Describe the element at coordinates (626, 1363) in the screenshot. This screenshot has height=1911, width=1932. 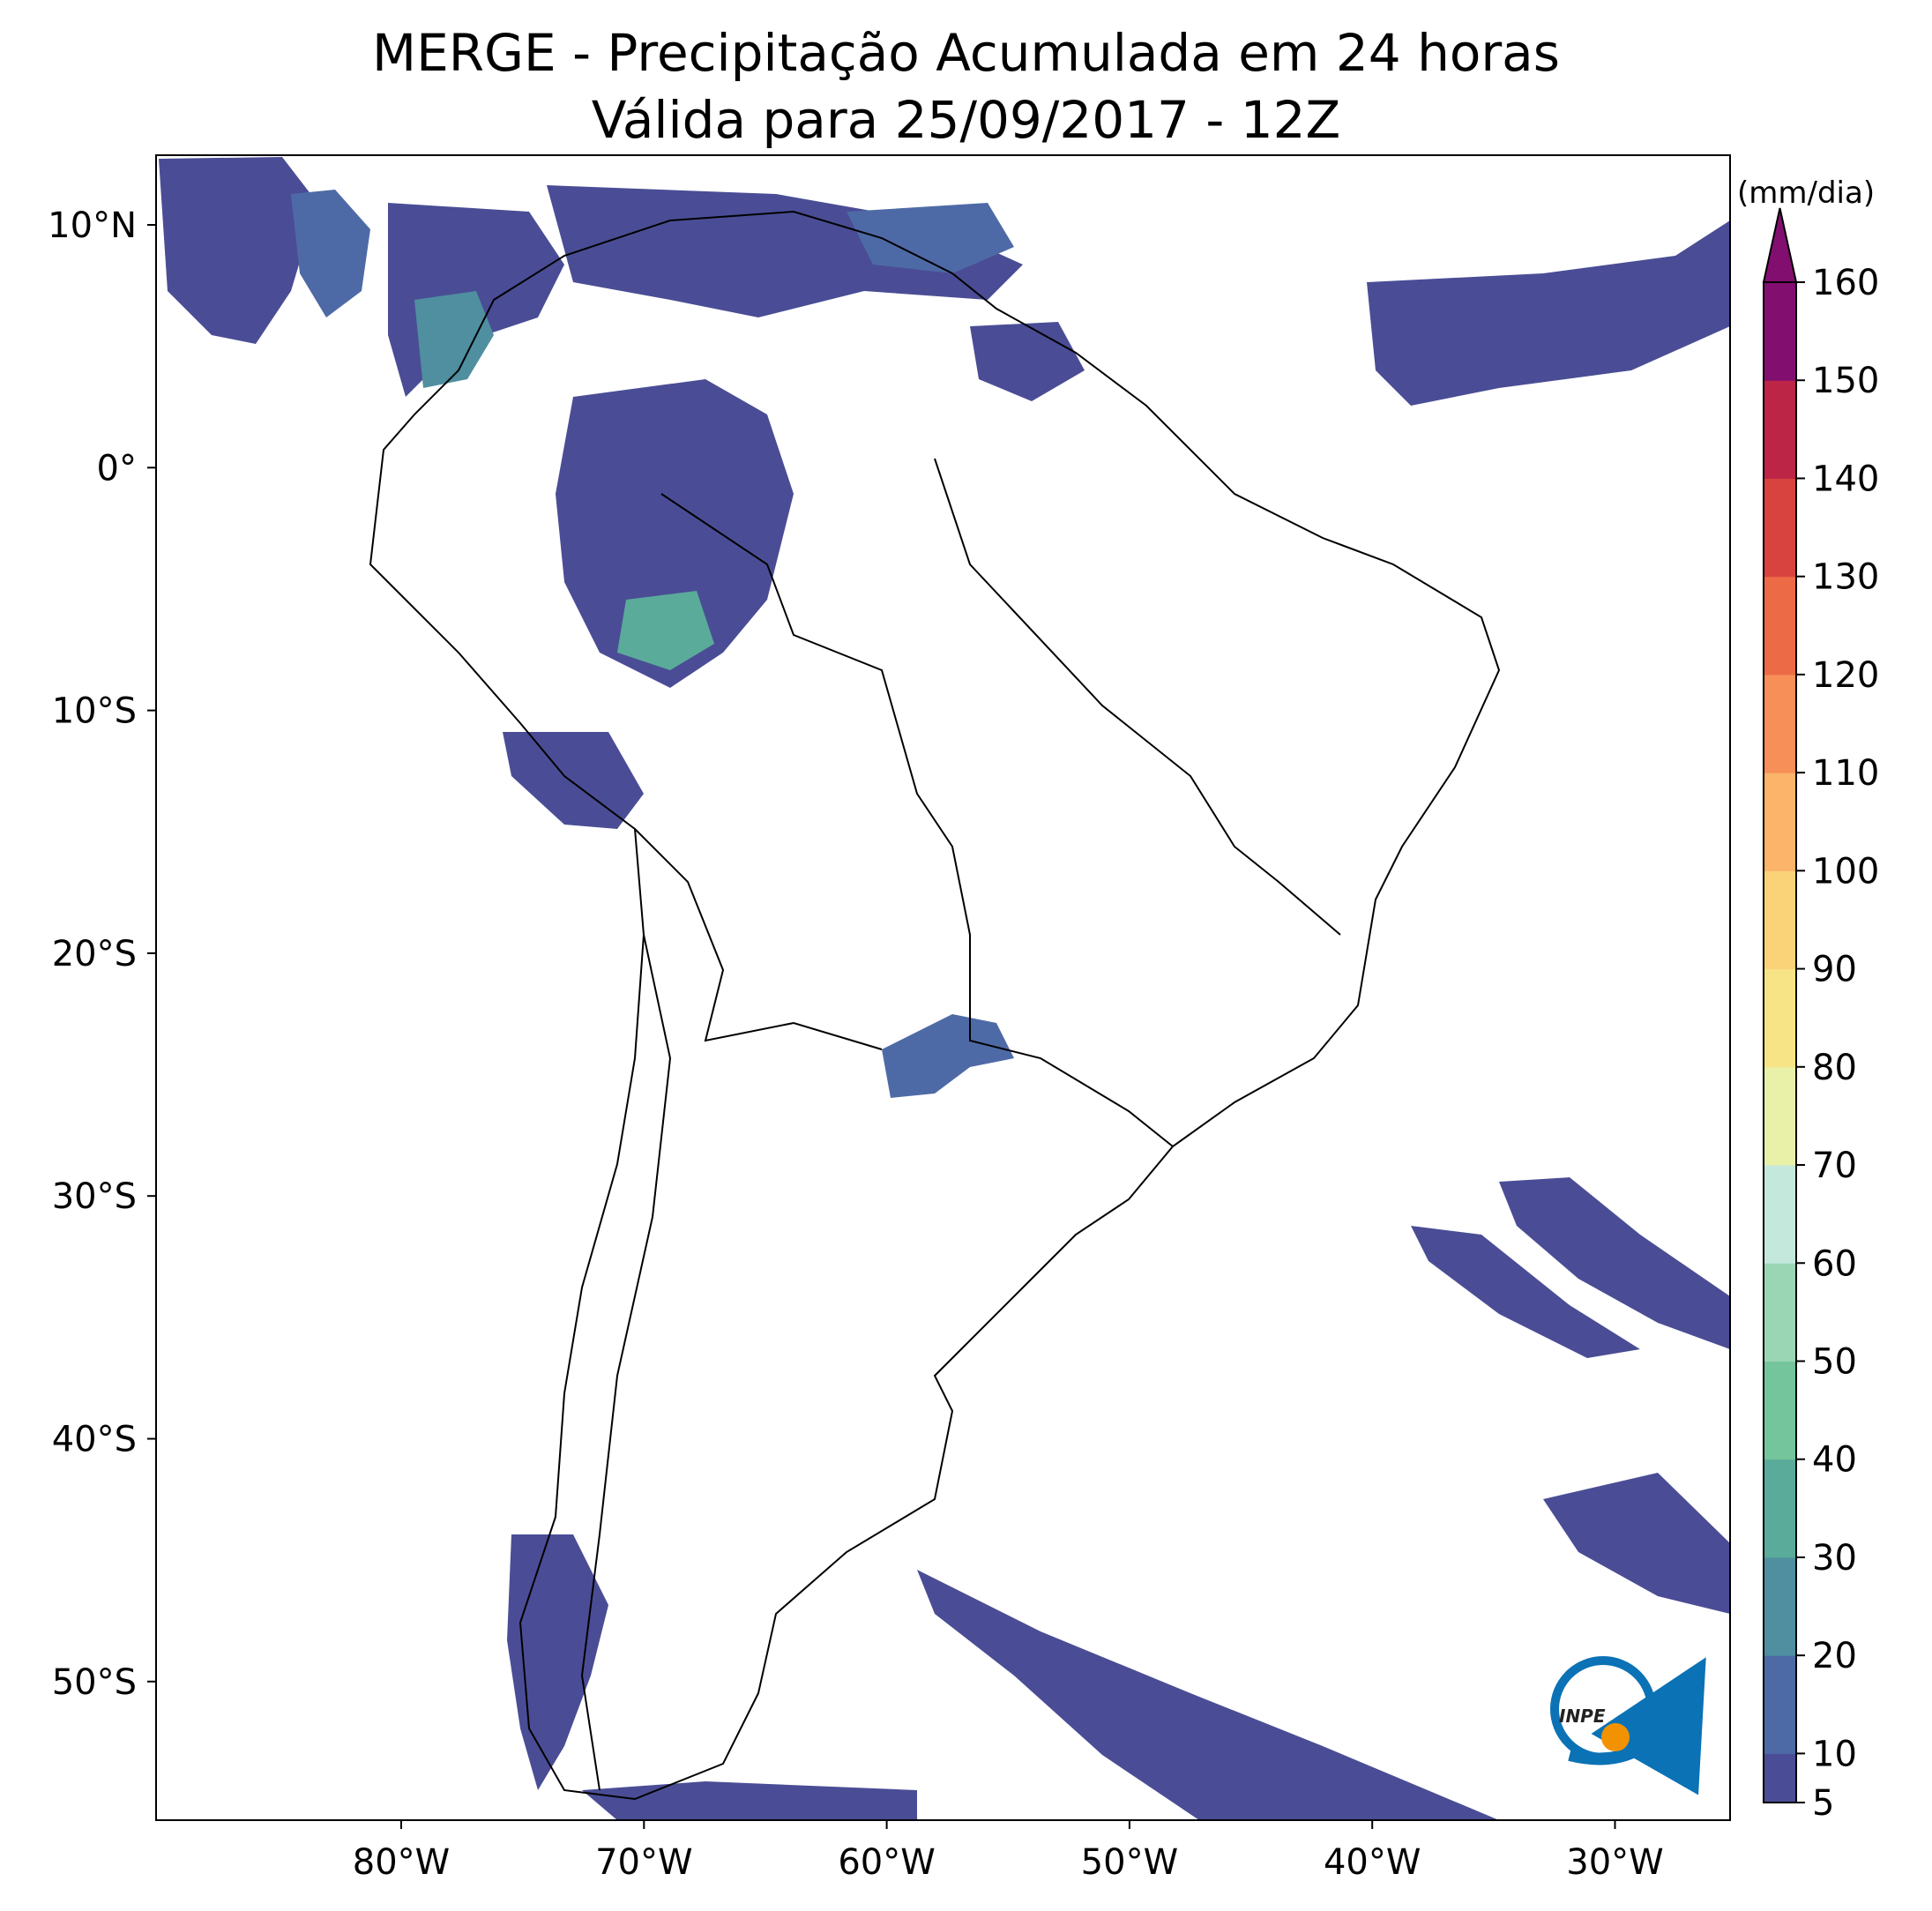
I see `border-argentina-chile` at that location.